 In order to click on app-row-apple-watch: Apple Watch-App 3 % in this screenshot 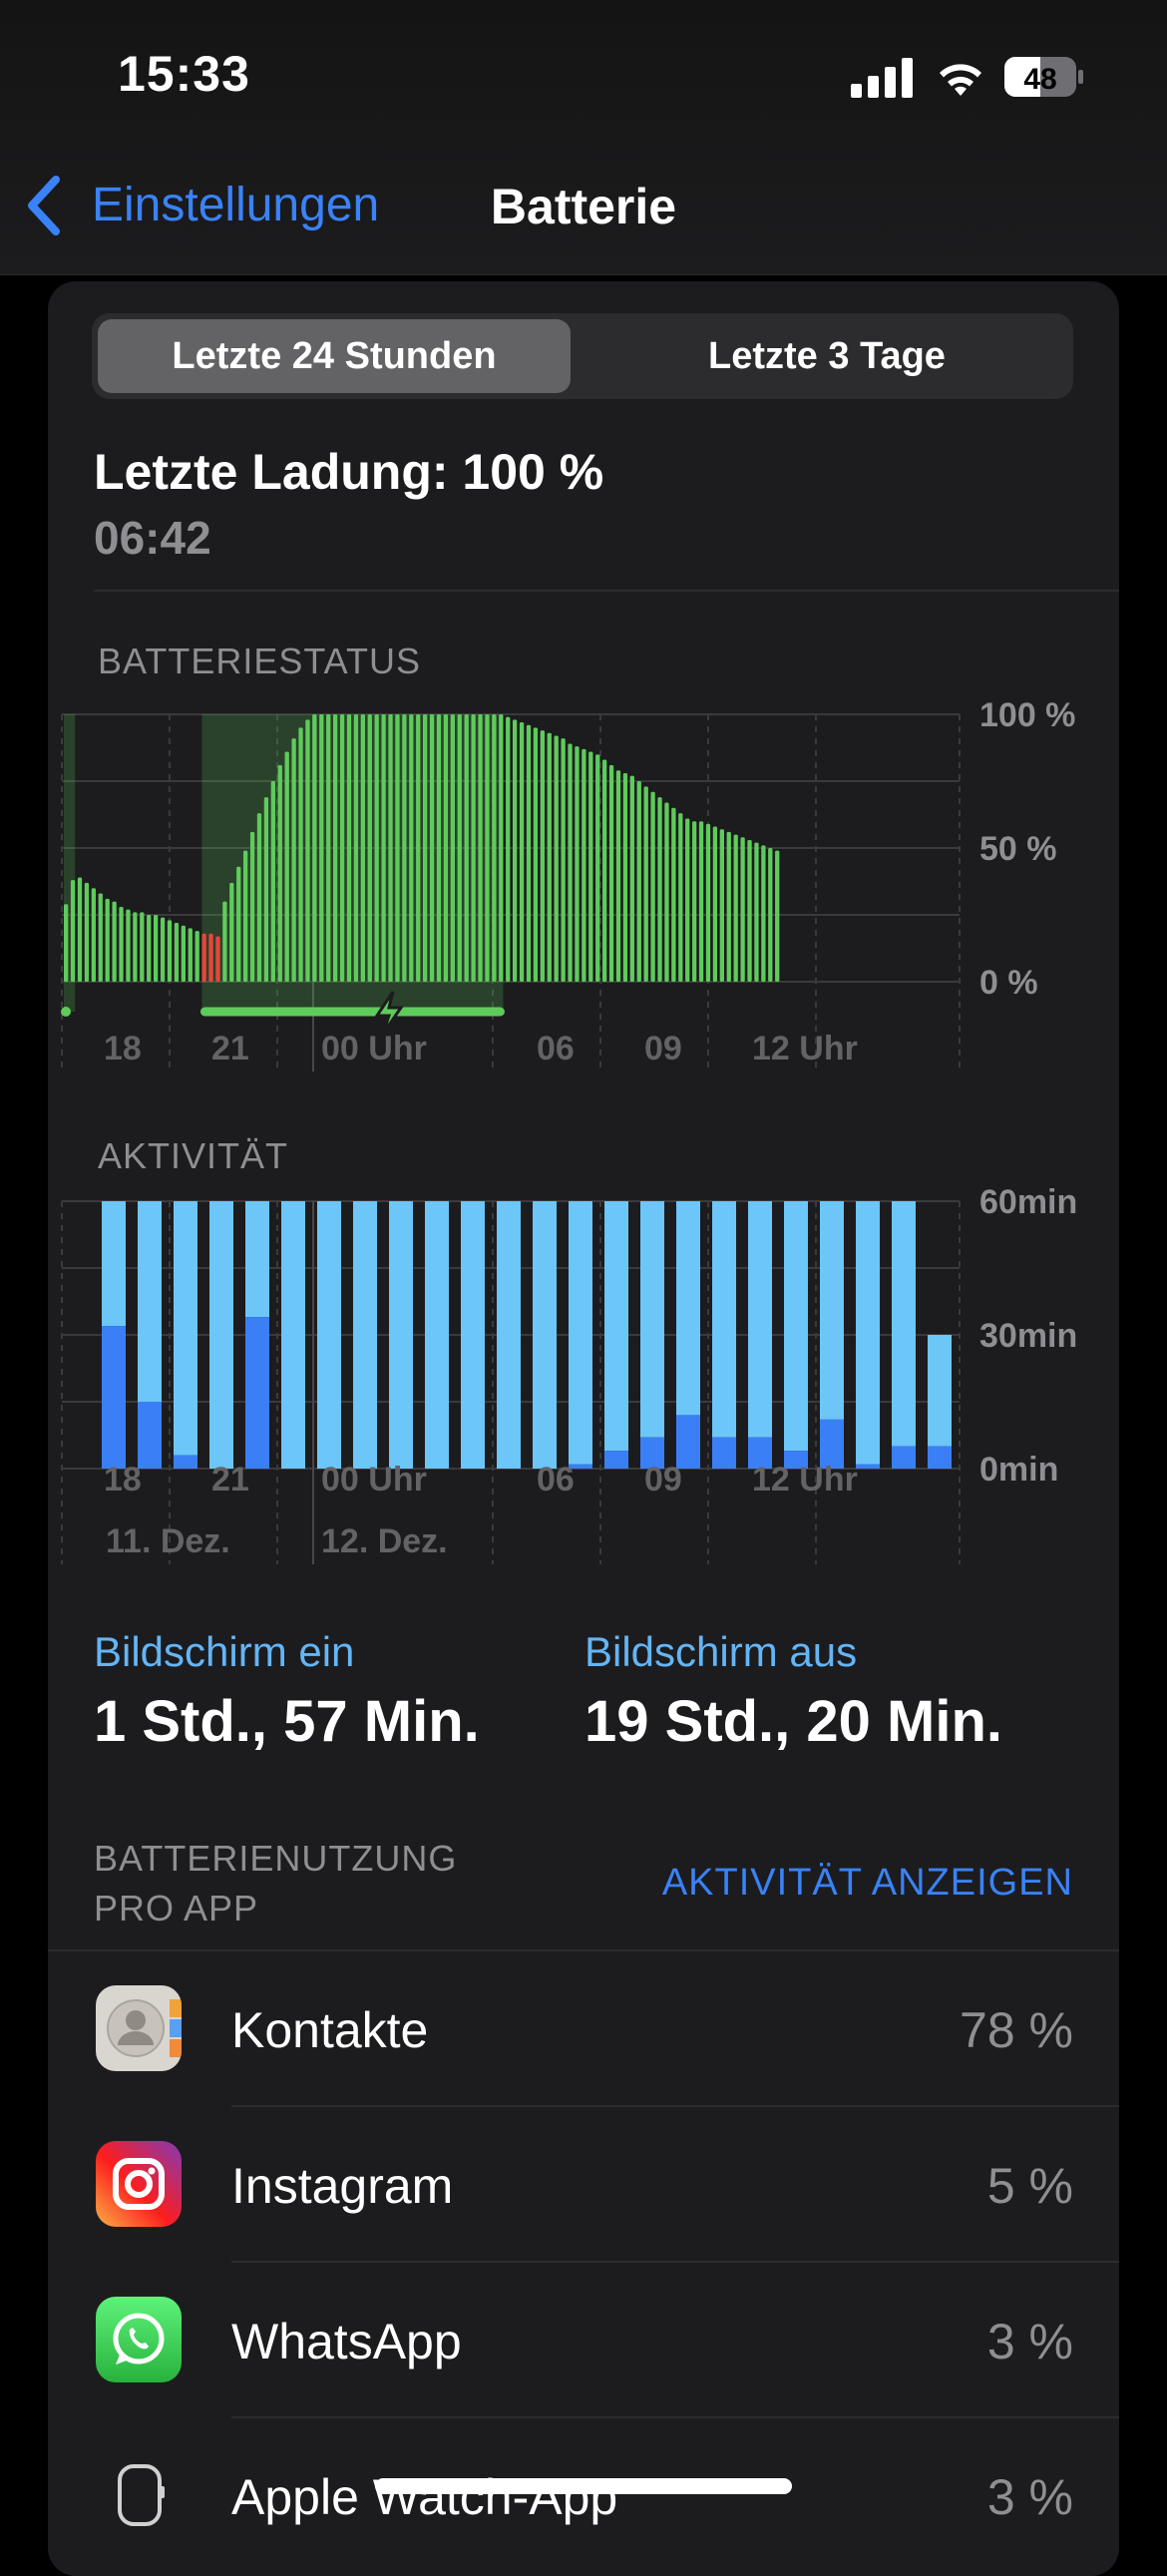, I will do `click(583, 2496)`.